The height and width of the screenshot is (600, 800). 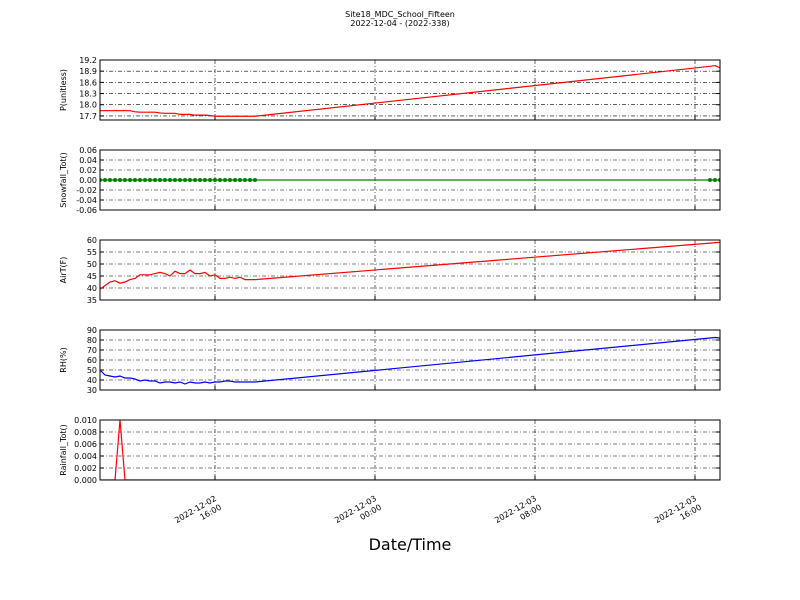 I want to click on x-tick-label: 2022-12-0316:00, so click(x=678, y=514).